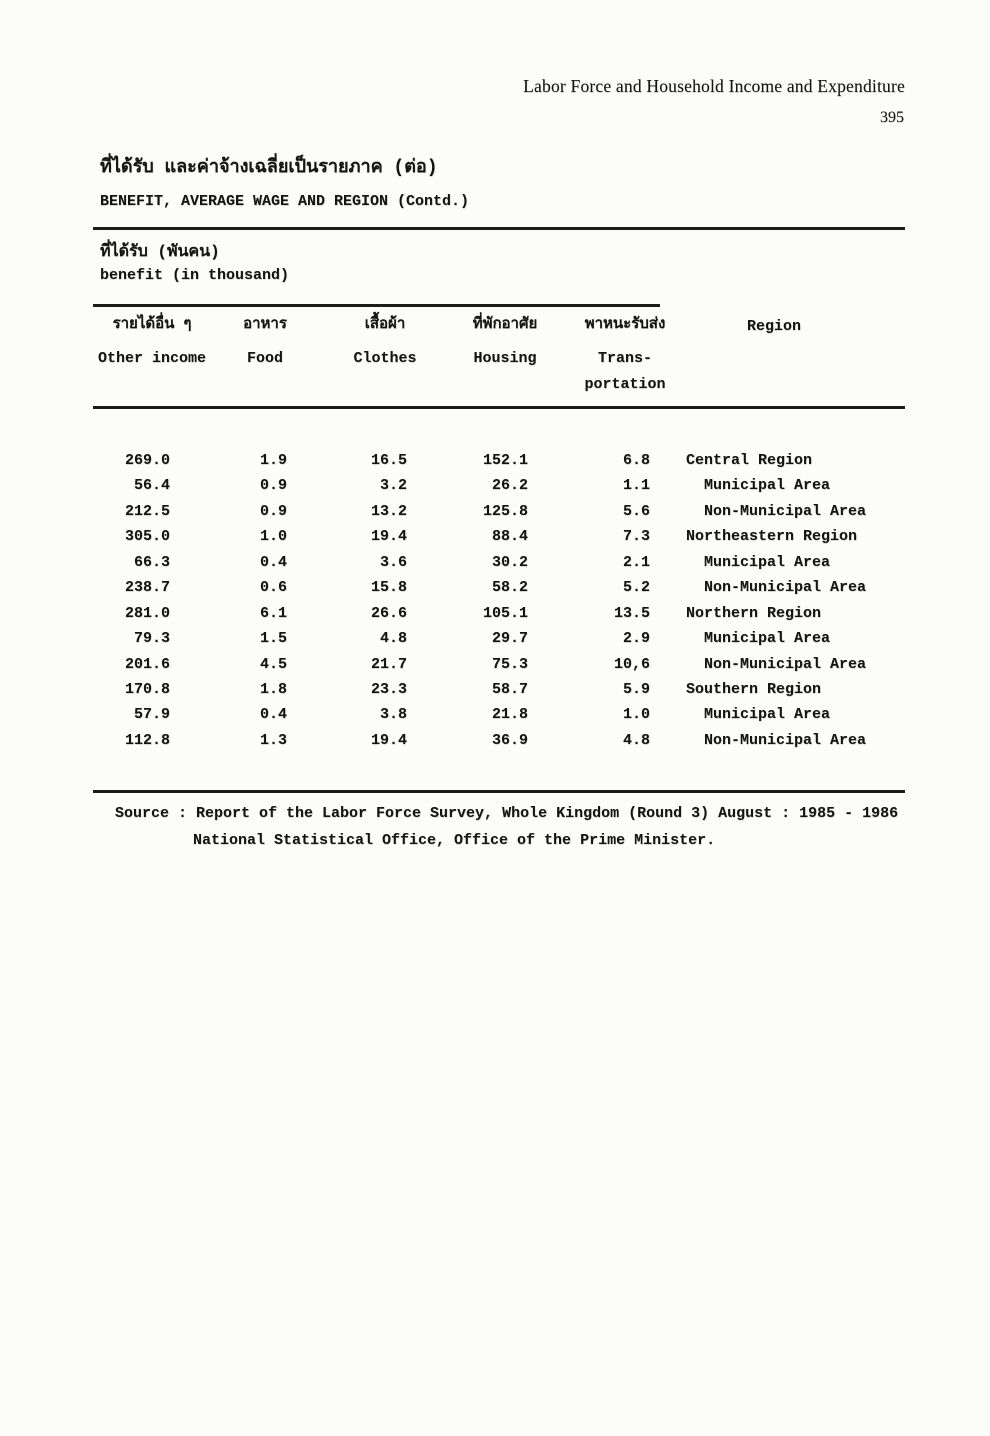 The image size is (990, 1436). I want to click on table-cell-value: 36.9, so click(509, 740).